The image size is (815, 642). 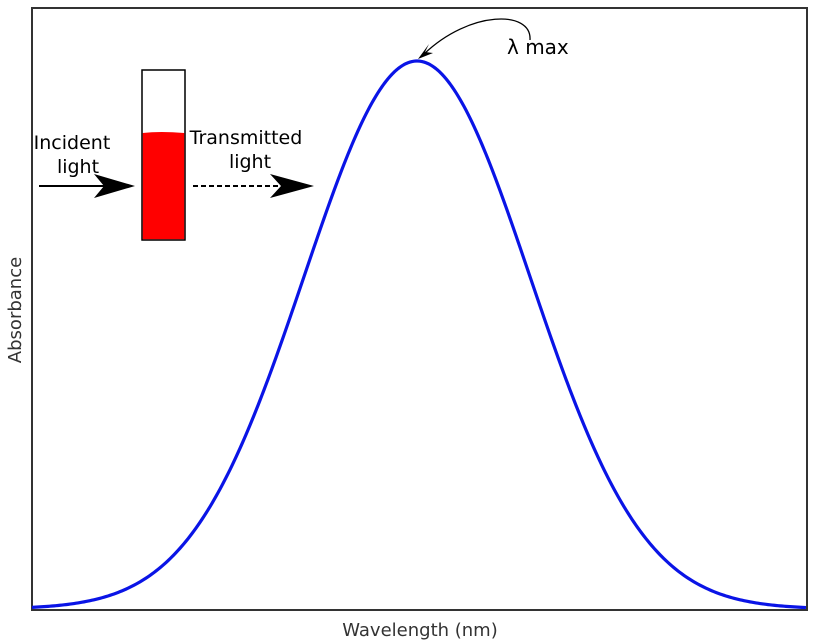 I want to click on lambda-max-pointer, so click(x=477, y=36).